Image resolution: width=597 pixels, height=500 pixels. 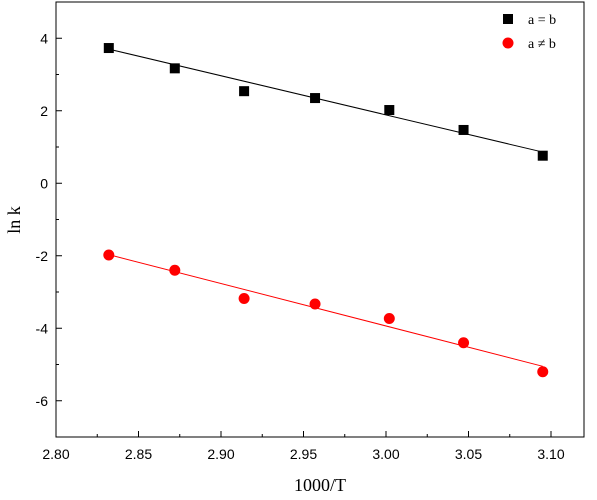 What do you see at coordinates (138, 454) in the screenshot?
I see `x-tick-label: 2.85` at bounding box center [138, 454].